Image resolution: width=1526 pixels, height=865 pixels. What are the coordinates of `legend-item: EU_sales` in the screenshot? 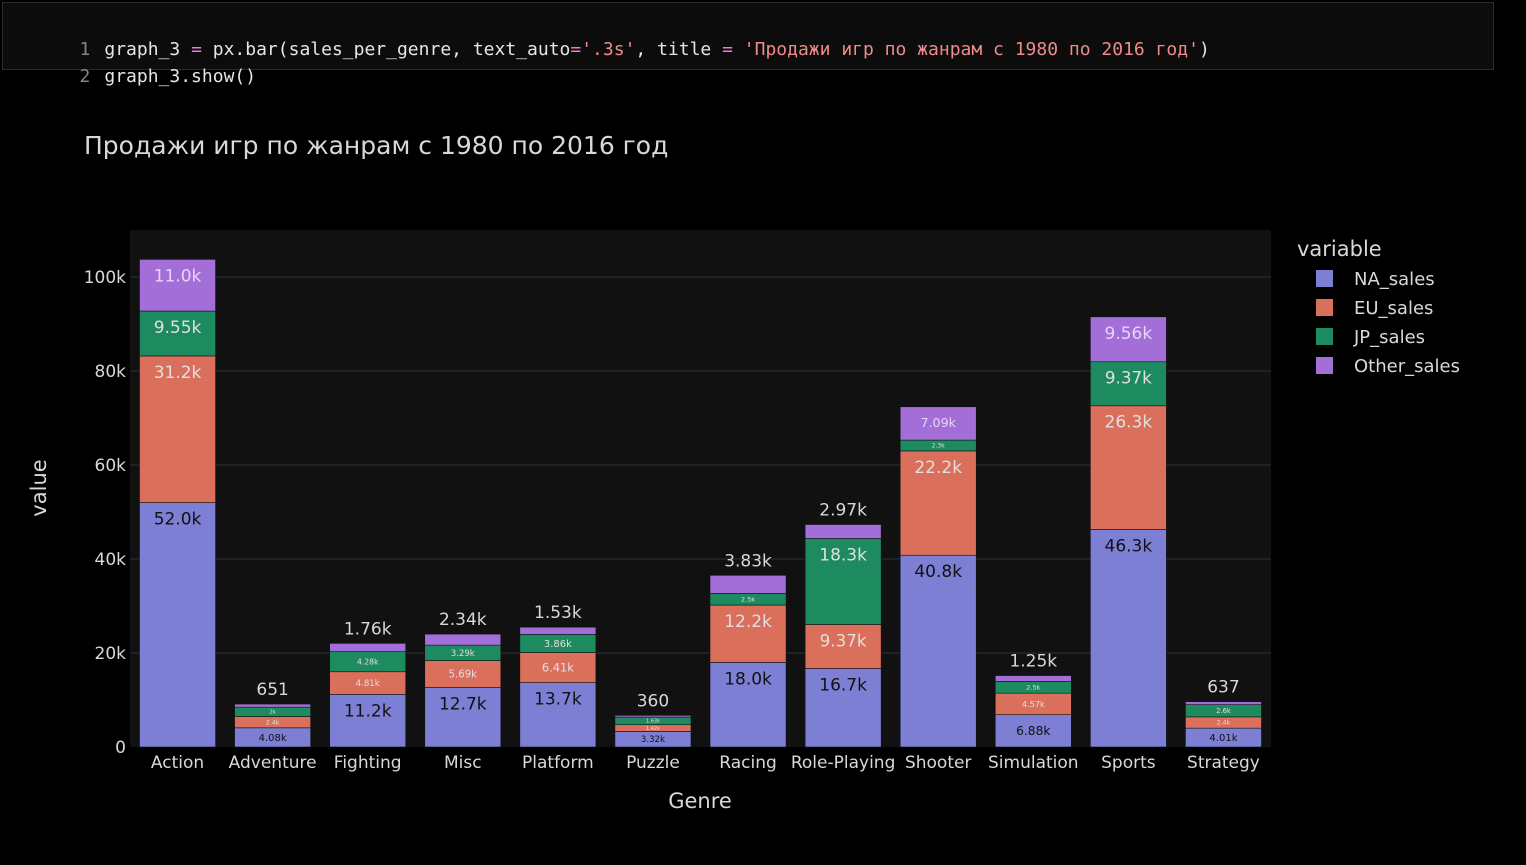 It's located at (1374, 308).